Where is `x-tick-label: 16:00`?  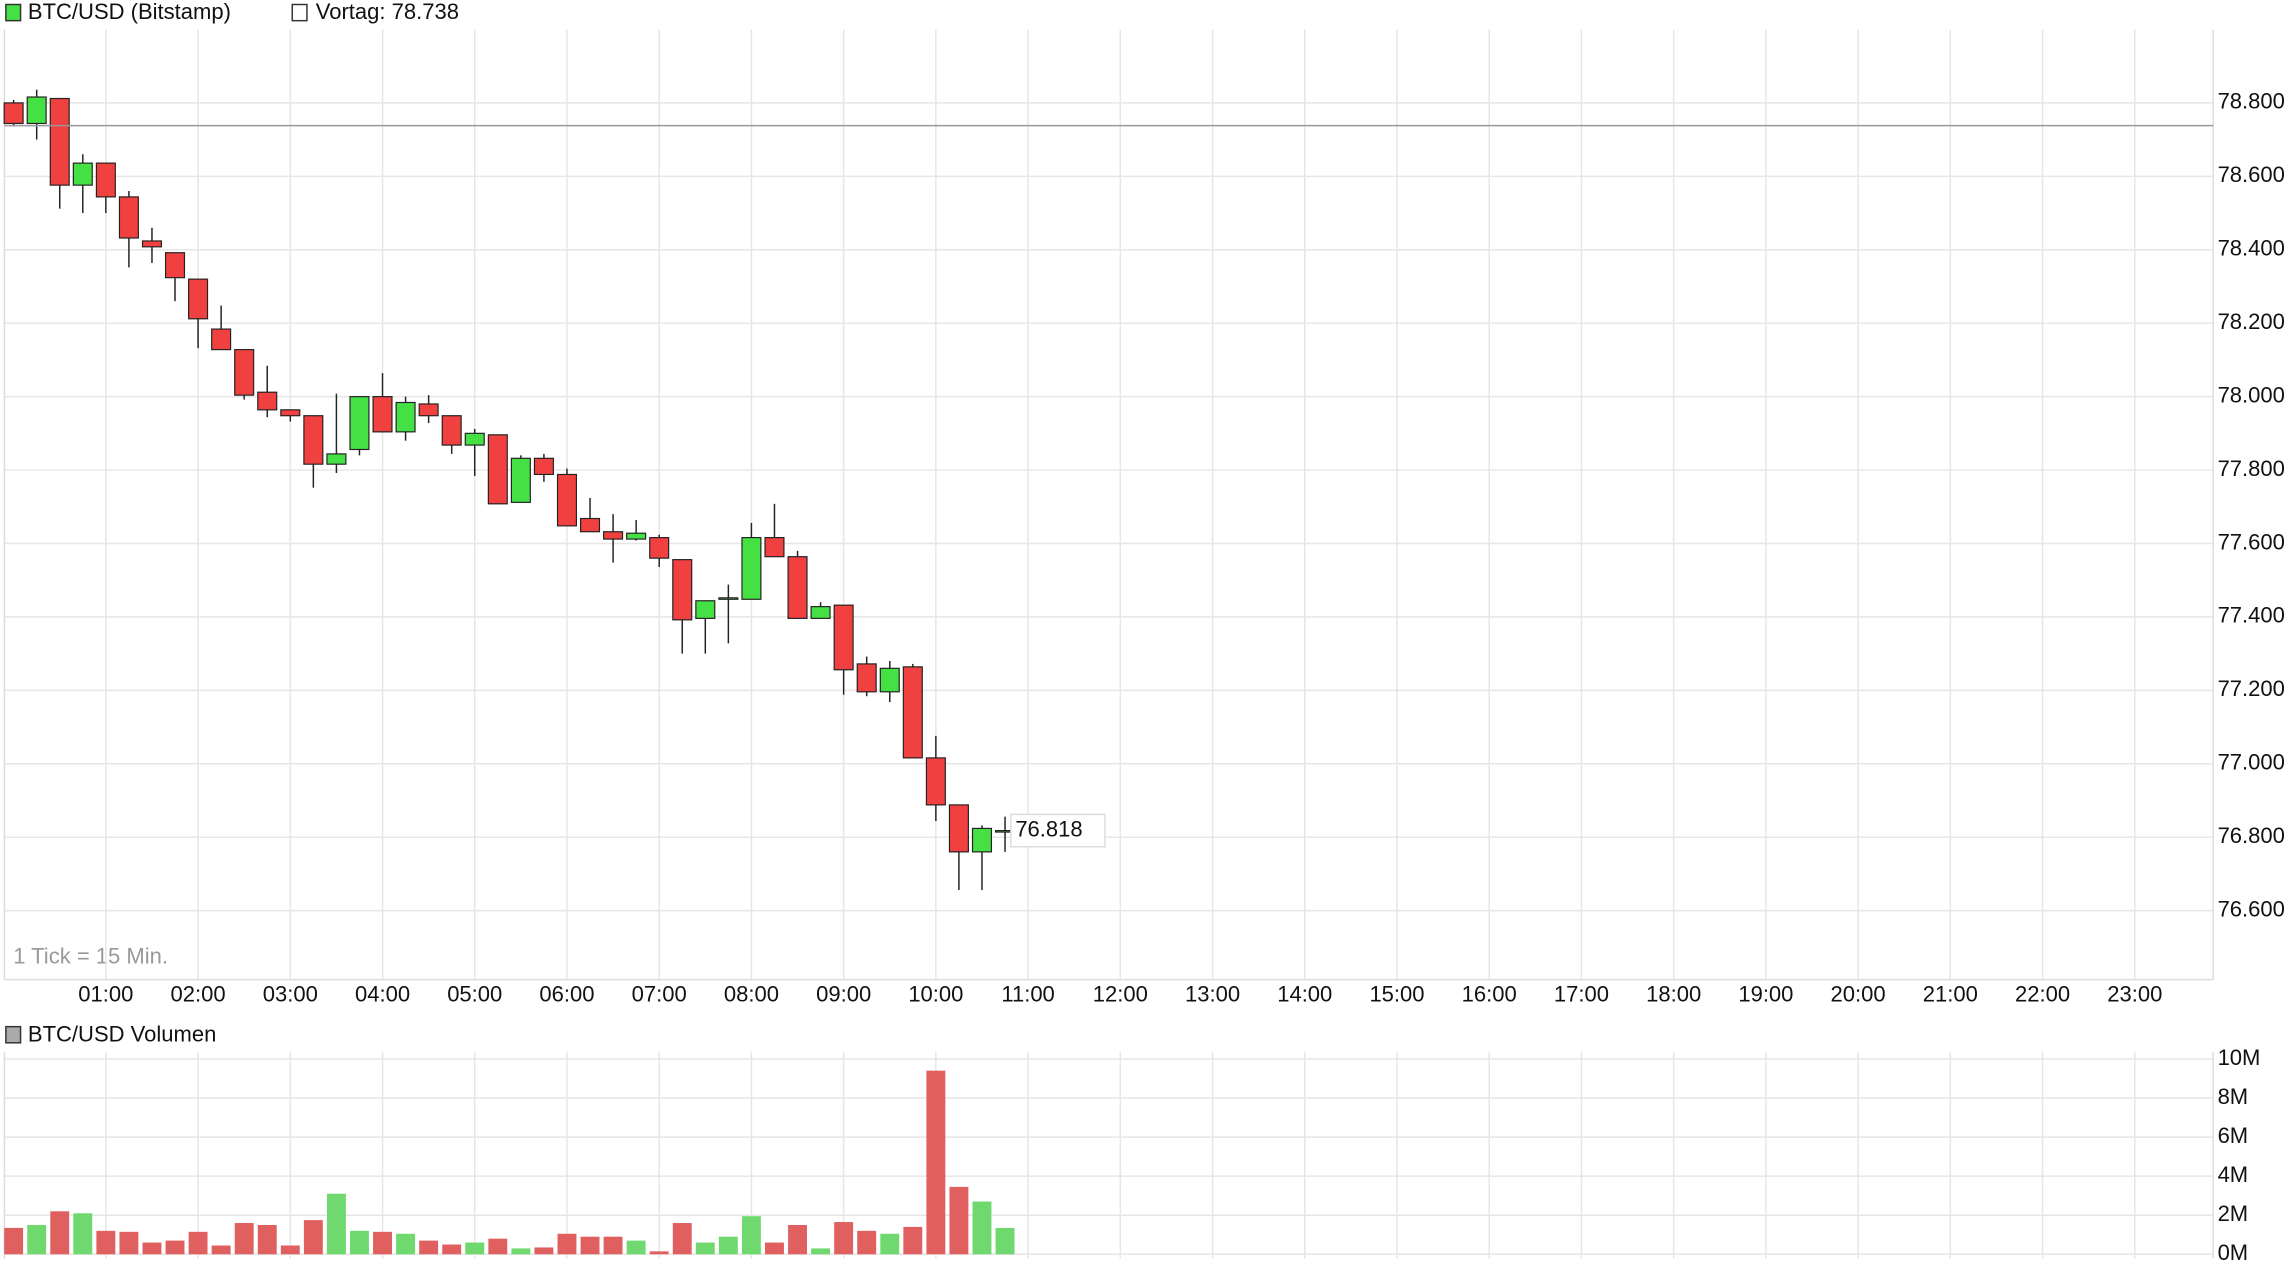 x-tick-label: 16:00 is located at coordinates (1489, 994).